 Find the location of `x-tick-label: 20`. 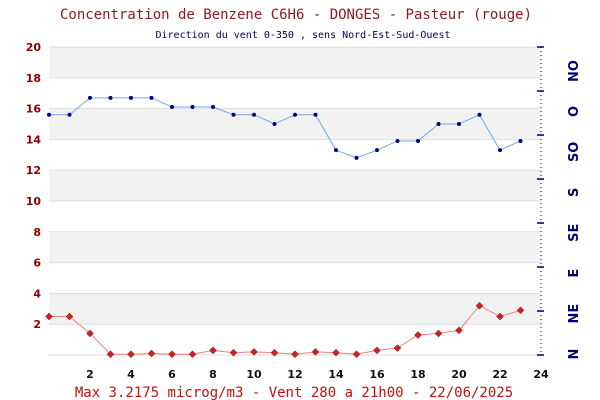

x-tick-label: 20 is located at coordinates (459, 374).